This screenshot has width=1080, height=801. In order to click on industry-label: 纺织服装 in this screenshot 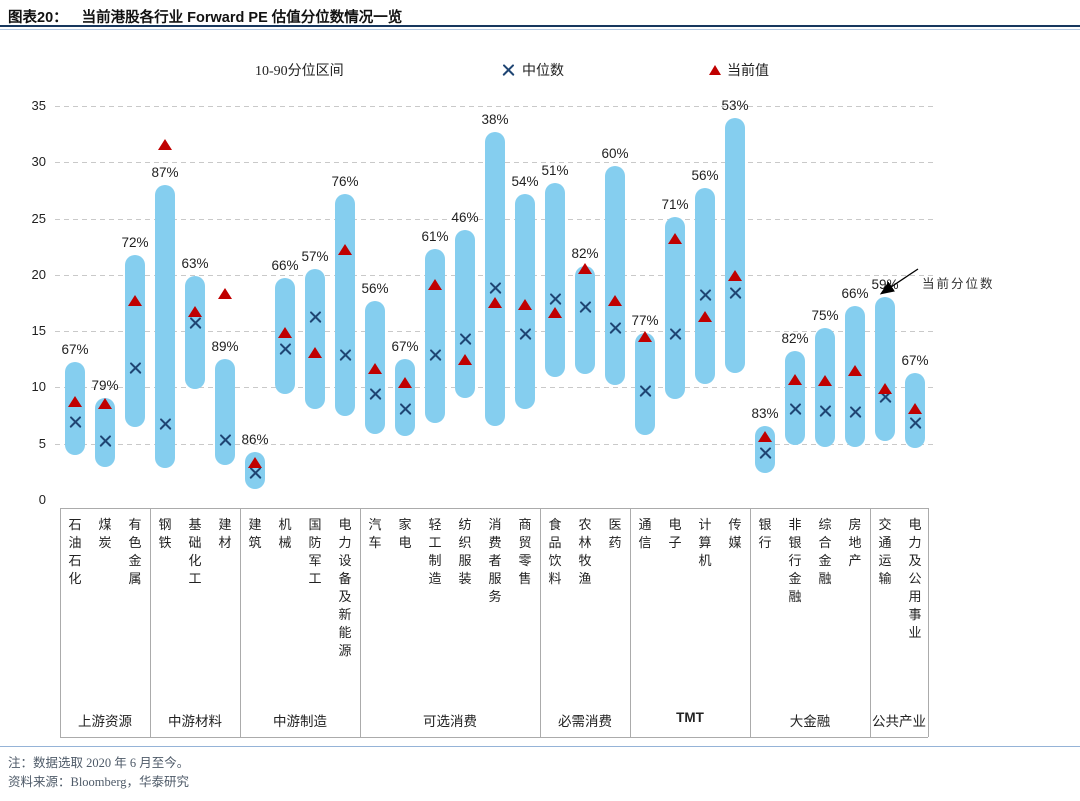, I will do `click(465, 551)`.